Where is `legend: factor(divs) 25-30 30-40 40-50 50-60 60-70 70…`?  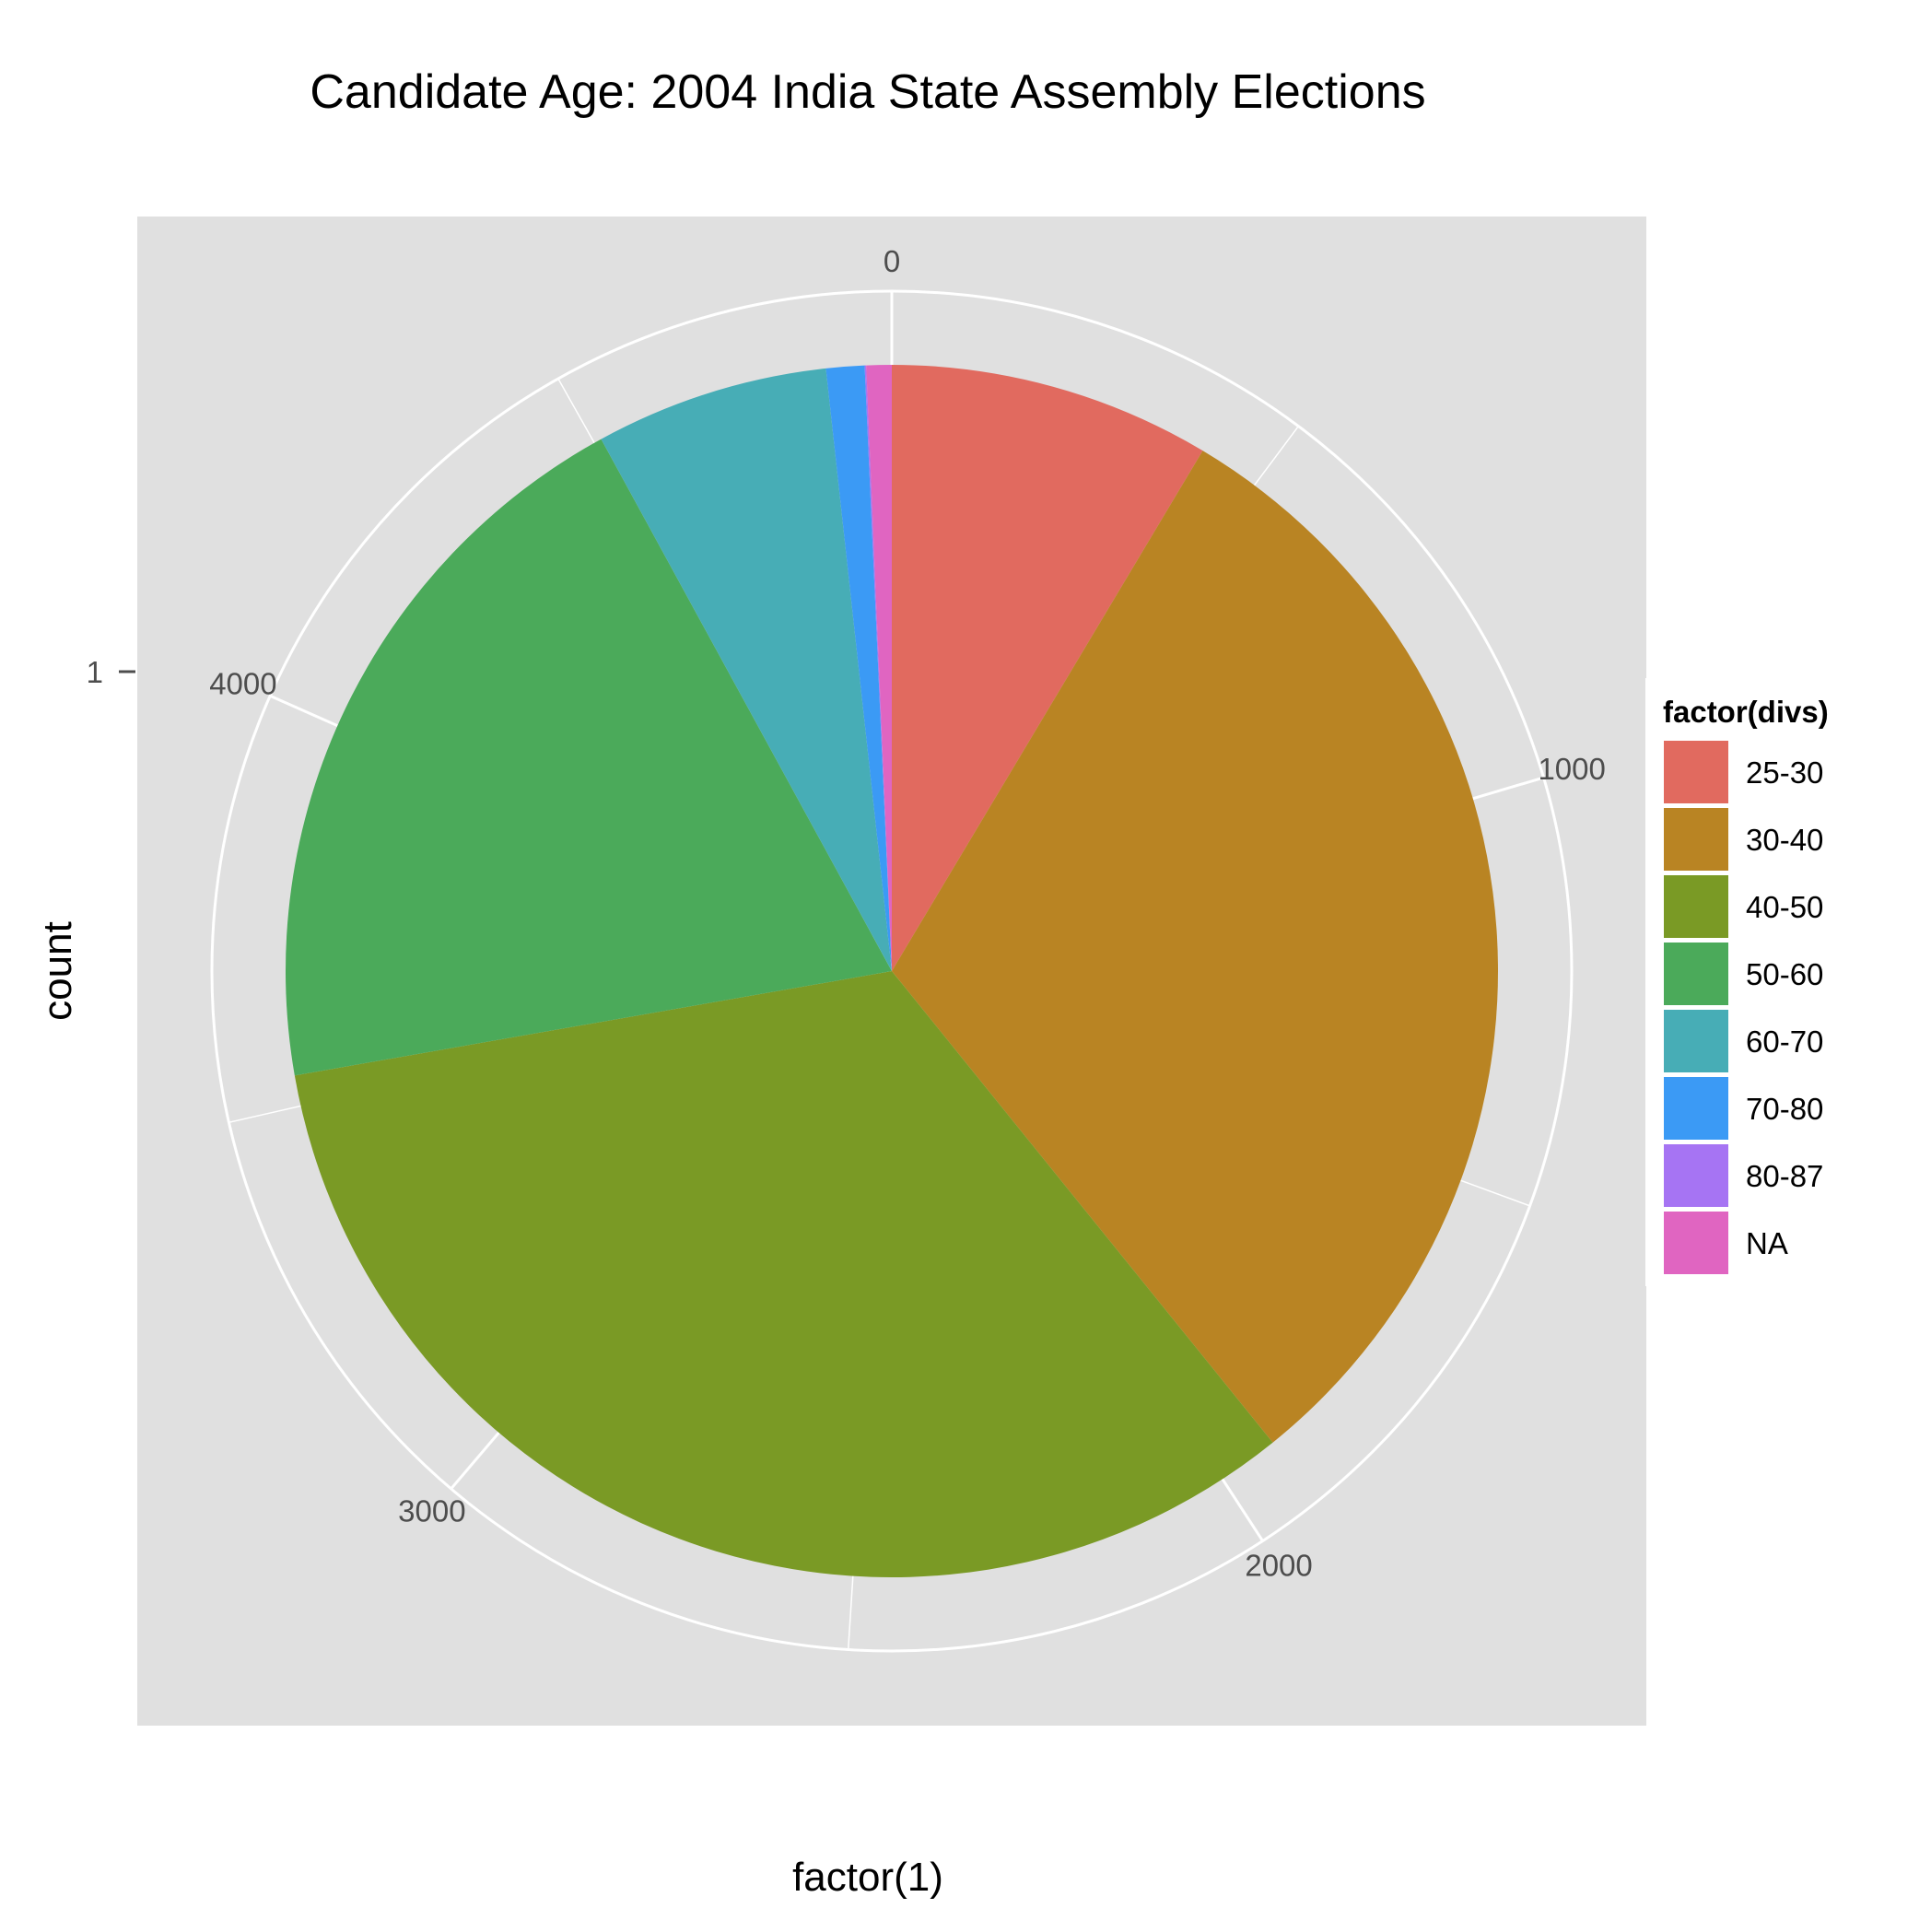 legend: factor(divs) 25-30 30-40 40-50 50-60 60-70 70… is located at coordinates (1779, 982).